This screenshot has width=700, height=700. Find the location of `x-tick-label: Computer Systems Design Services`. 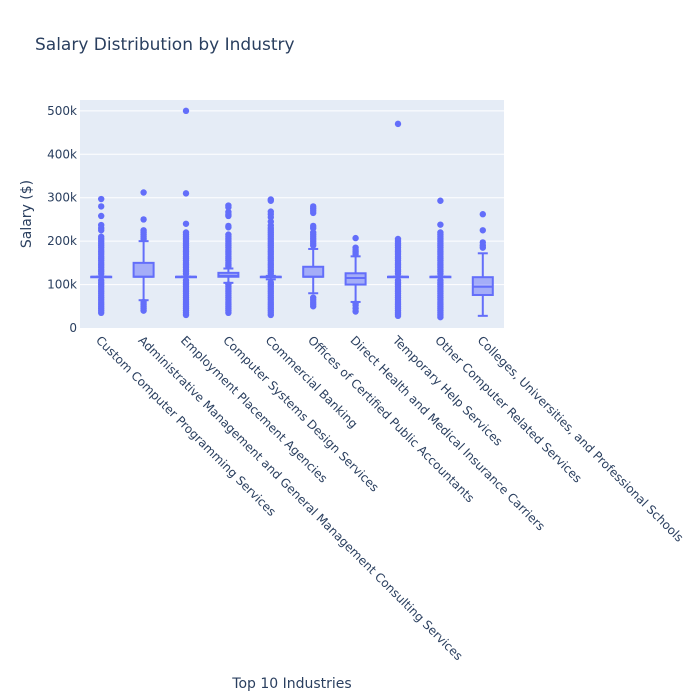

x-tick-label: Computer Systems Design Services is located at coordinates (300, 413).